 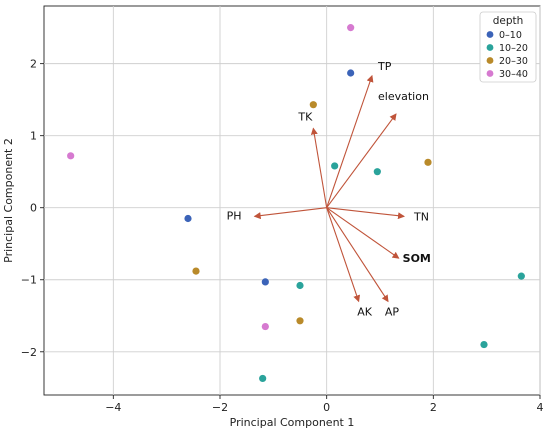 I want to click on legend: depth 0–10 10–20 20–30 30–40, so click(x=508, y=47).